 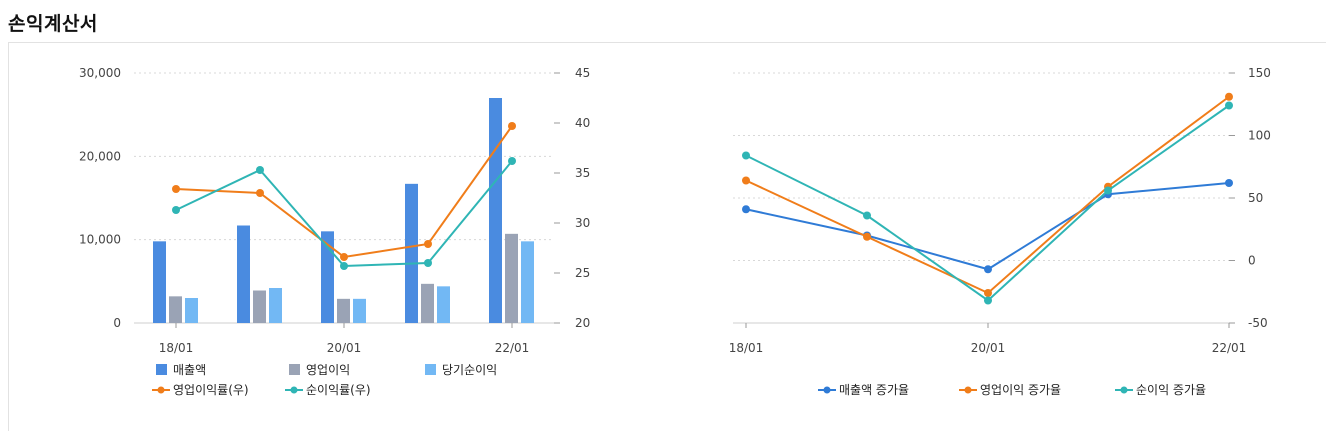 I want to click on y-tick-label: 50, so click(x=1255, y=198).